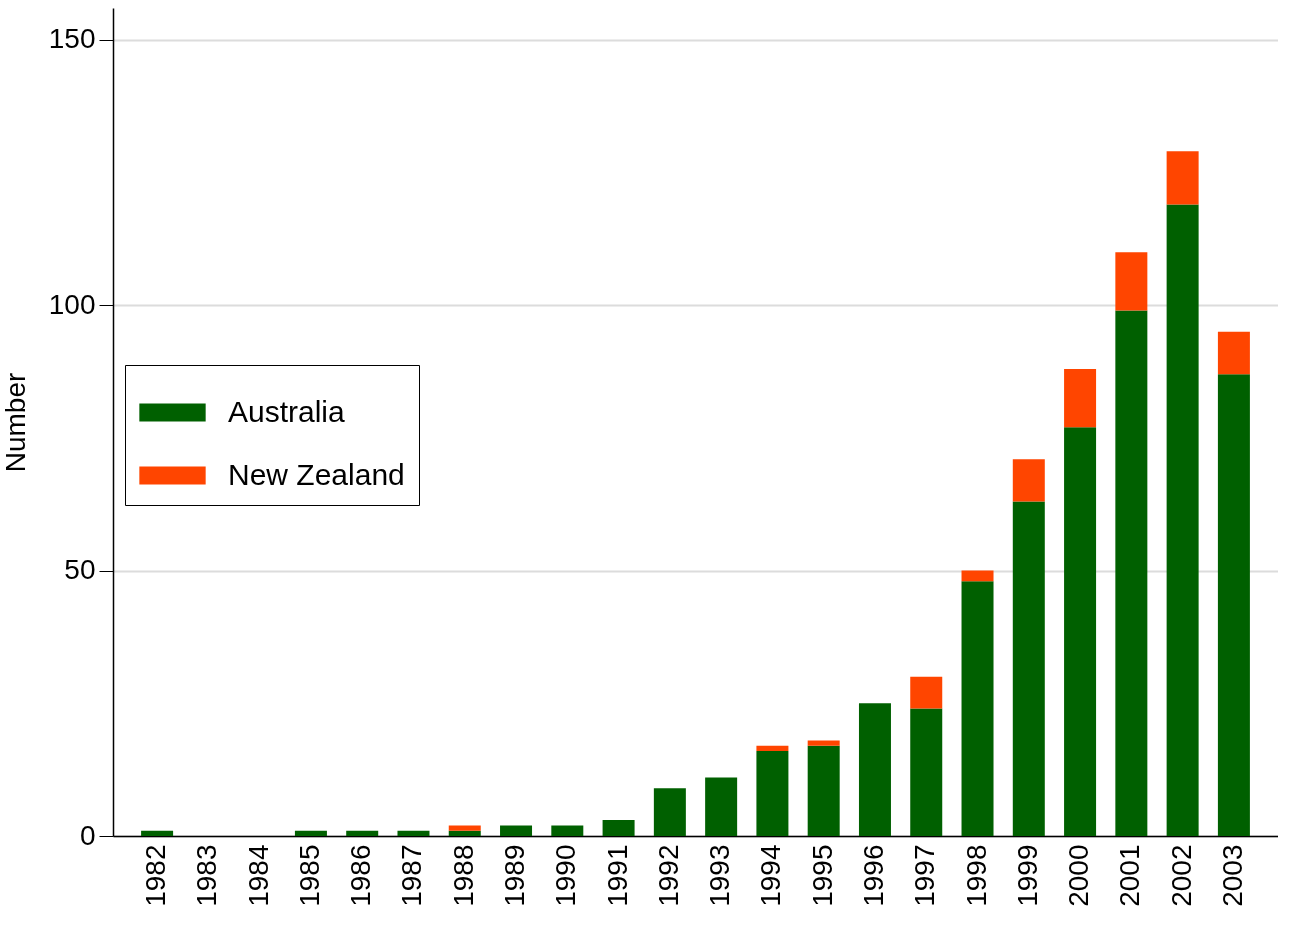 Image resolution: width=1315 pixels, height=931 pixels. Describe the element at coordinates (1232, 875) in the screenshot. I see `x-tick-label: 2003` at that location.